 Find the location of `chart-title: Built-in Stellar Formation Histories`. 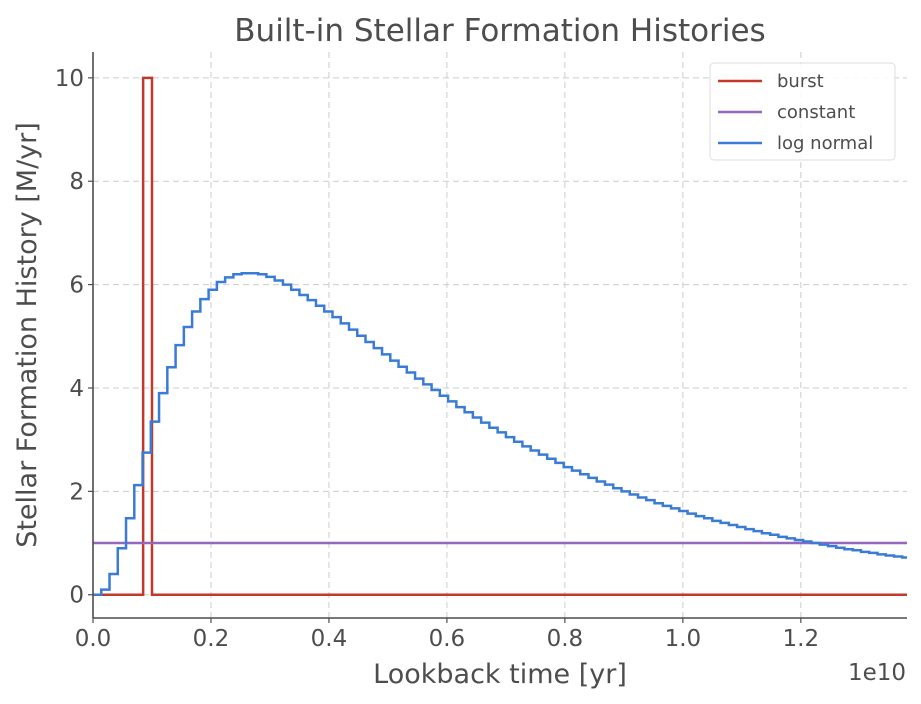

chart-title: Built-in Stellar Formation Histories is located at coordinates (499, 31).